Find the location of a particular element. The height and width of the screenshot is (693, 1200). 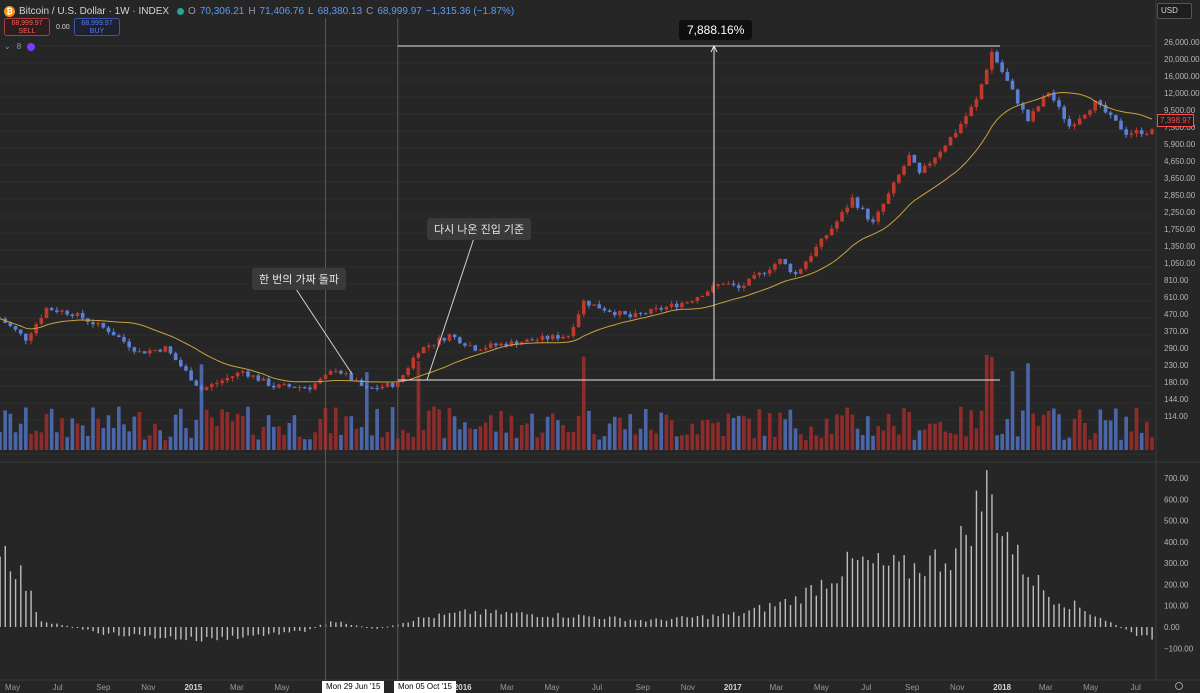

sell-button: 68,999.97 SELL is located at coordinates (27, 27).